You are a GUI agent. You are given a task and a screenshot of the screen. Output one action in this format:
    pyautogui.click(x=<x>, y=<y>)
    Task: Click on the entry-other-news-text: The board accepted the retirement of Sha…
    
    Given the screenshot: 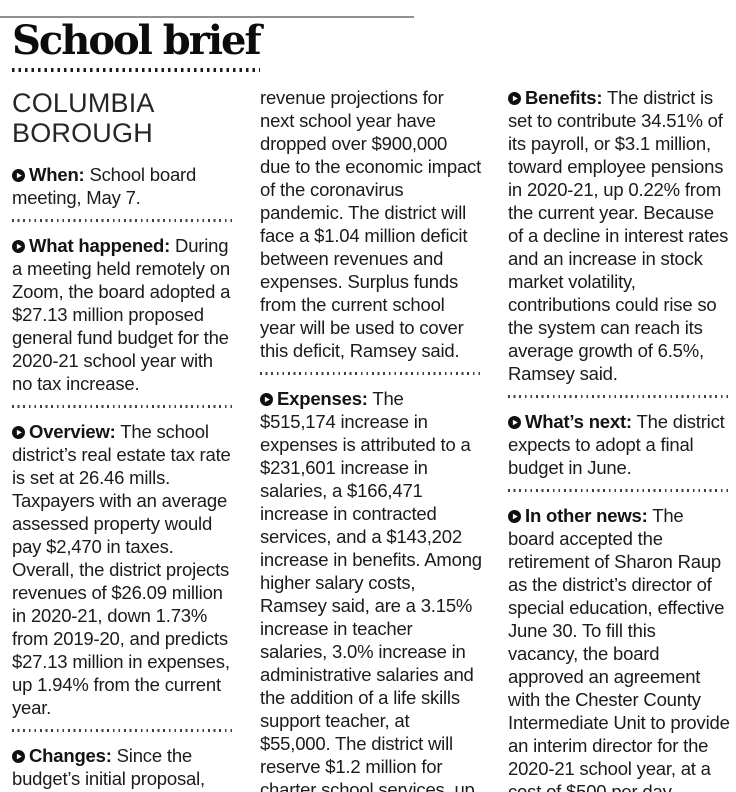 What is the action you would take?
    pyautogui.click(x=619, y=648)
    